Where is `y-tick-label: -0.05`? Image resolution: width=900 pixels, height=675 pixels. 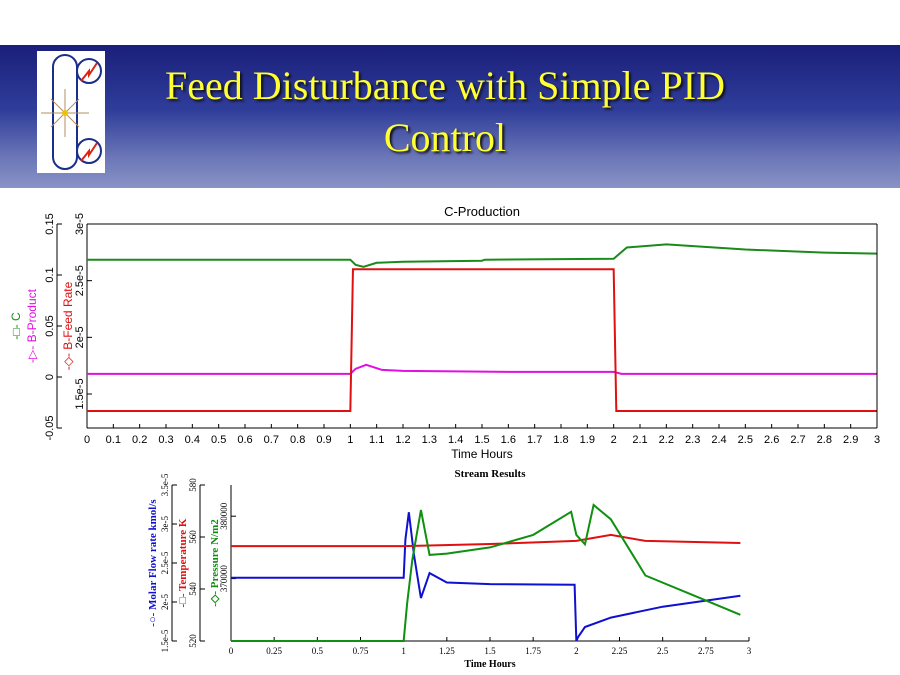 y-tick-label: -0.05 is located at coordinates (50, 427).